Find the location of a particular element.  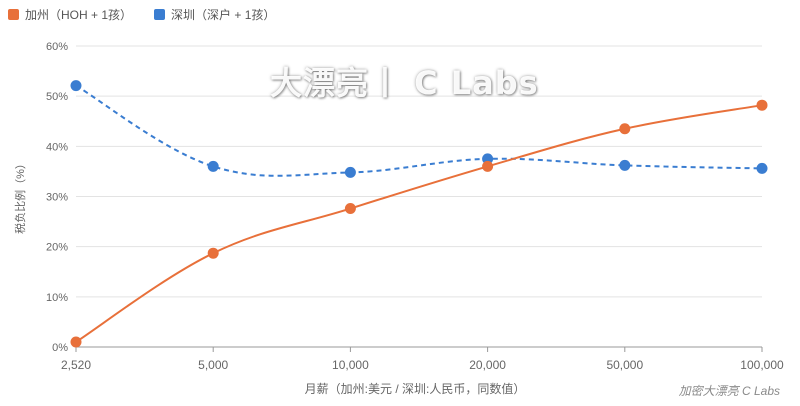

x-tick-label: 10,000 is located at coordinates (350, 365).